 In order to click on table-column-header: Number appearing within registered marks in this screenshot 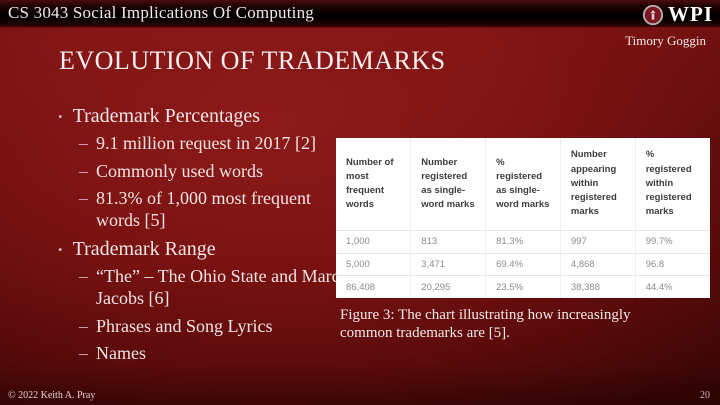, I will do `click(598, 184)`.